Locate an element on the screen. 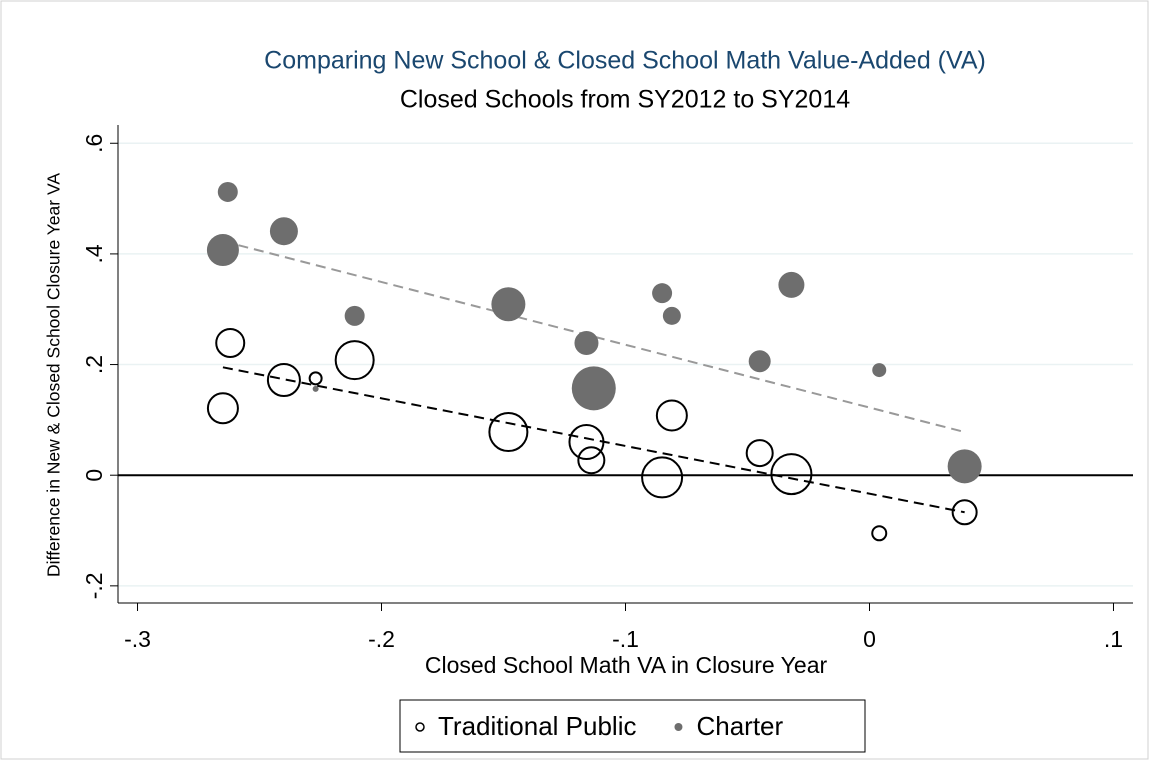 This screenshot has height=761, width=1150. x-tick-label: -.1 is located at coordinates (625, 639).